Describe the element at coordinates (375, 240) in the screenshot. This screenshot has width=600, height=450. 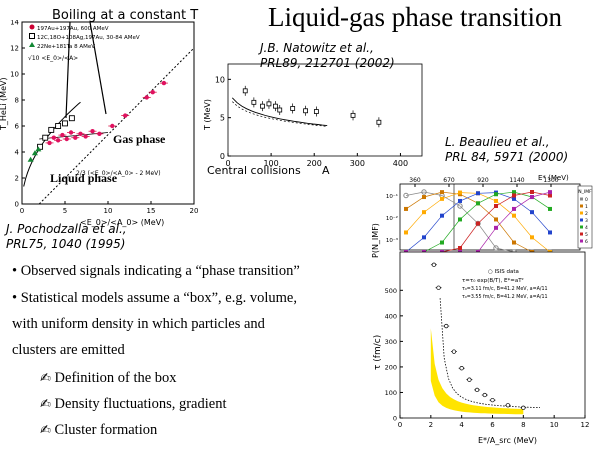
I see `beaulieu-ylabel-top: P(N_IMF)` at that location.